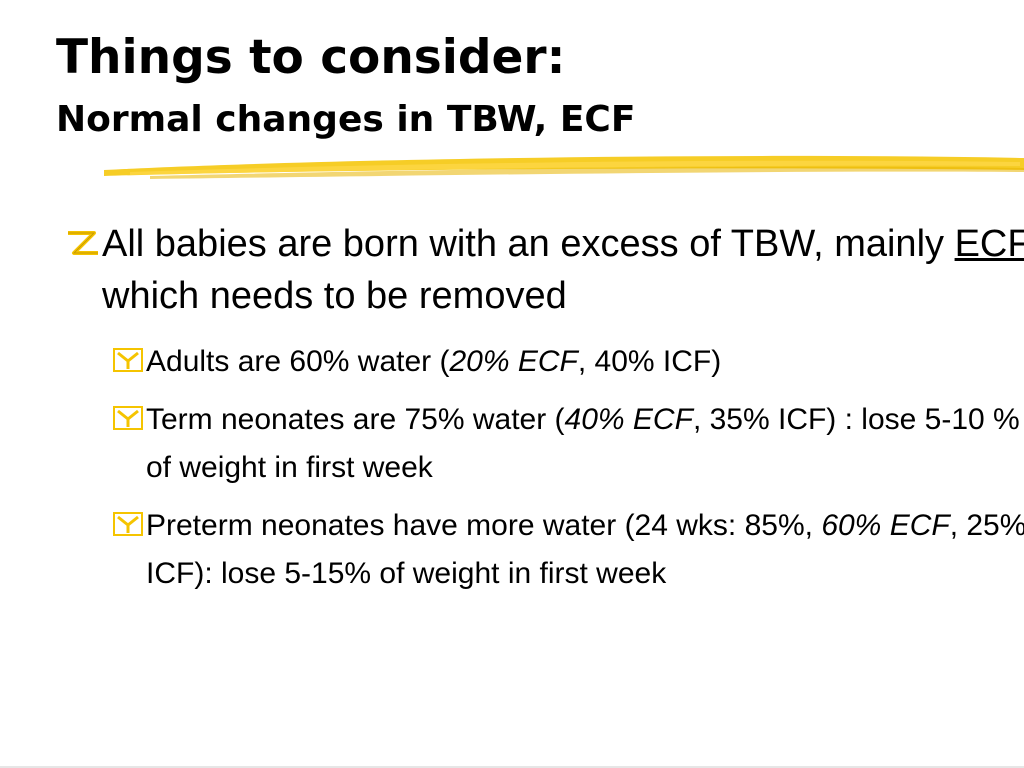  I want to click on slide-title: Things to consider:, so click(311, 57).